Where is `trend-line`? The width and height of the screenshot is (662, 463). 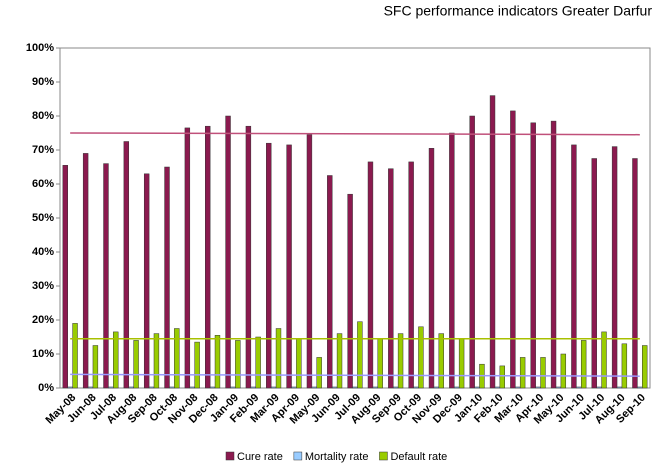
trend-line is located at coordinates (355, 375).